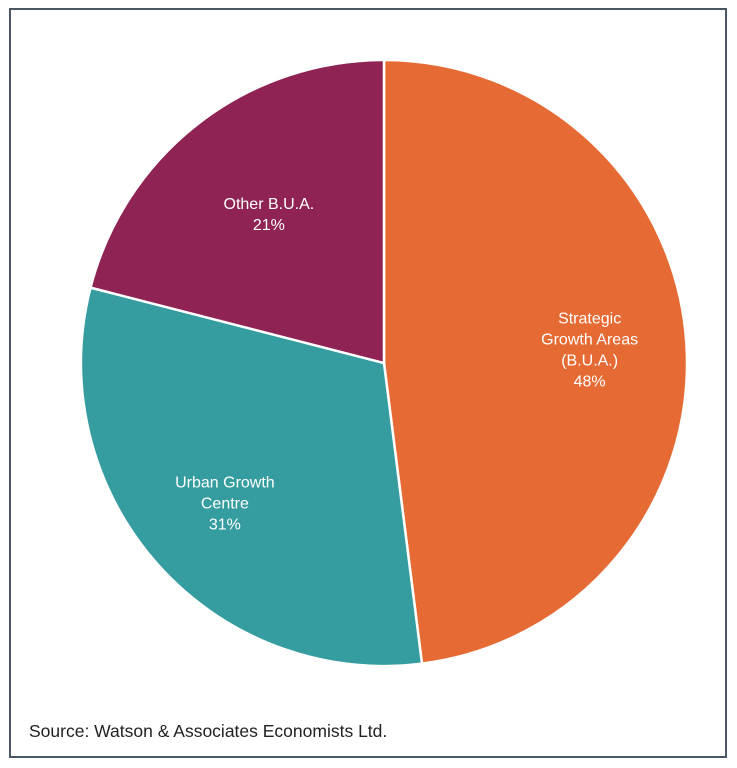  Describe the element at coordinates (589, 351) in the screenshot. I see `pie-slice-strategic-growth-areas-label: Strategic Growth Areas (B.U.A.) 48%` at that location.